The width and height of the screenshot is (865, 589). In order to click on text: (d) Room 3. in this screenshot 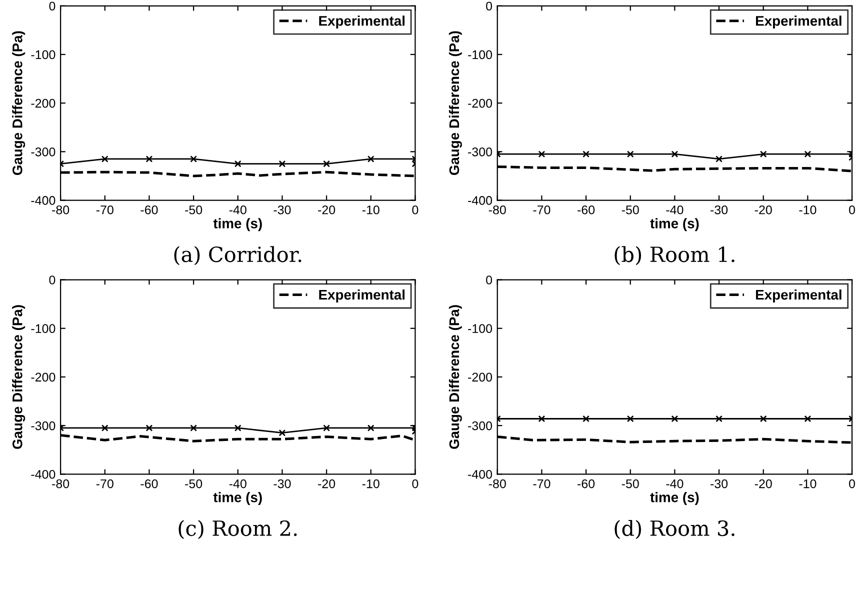, I will do `click(674, 530)`.